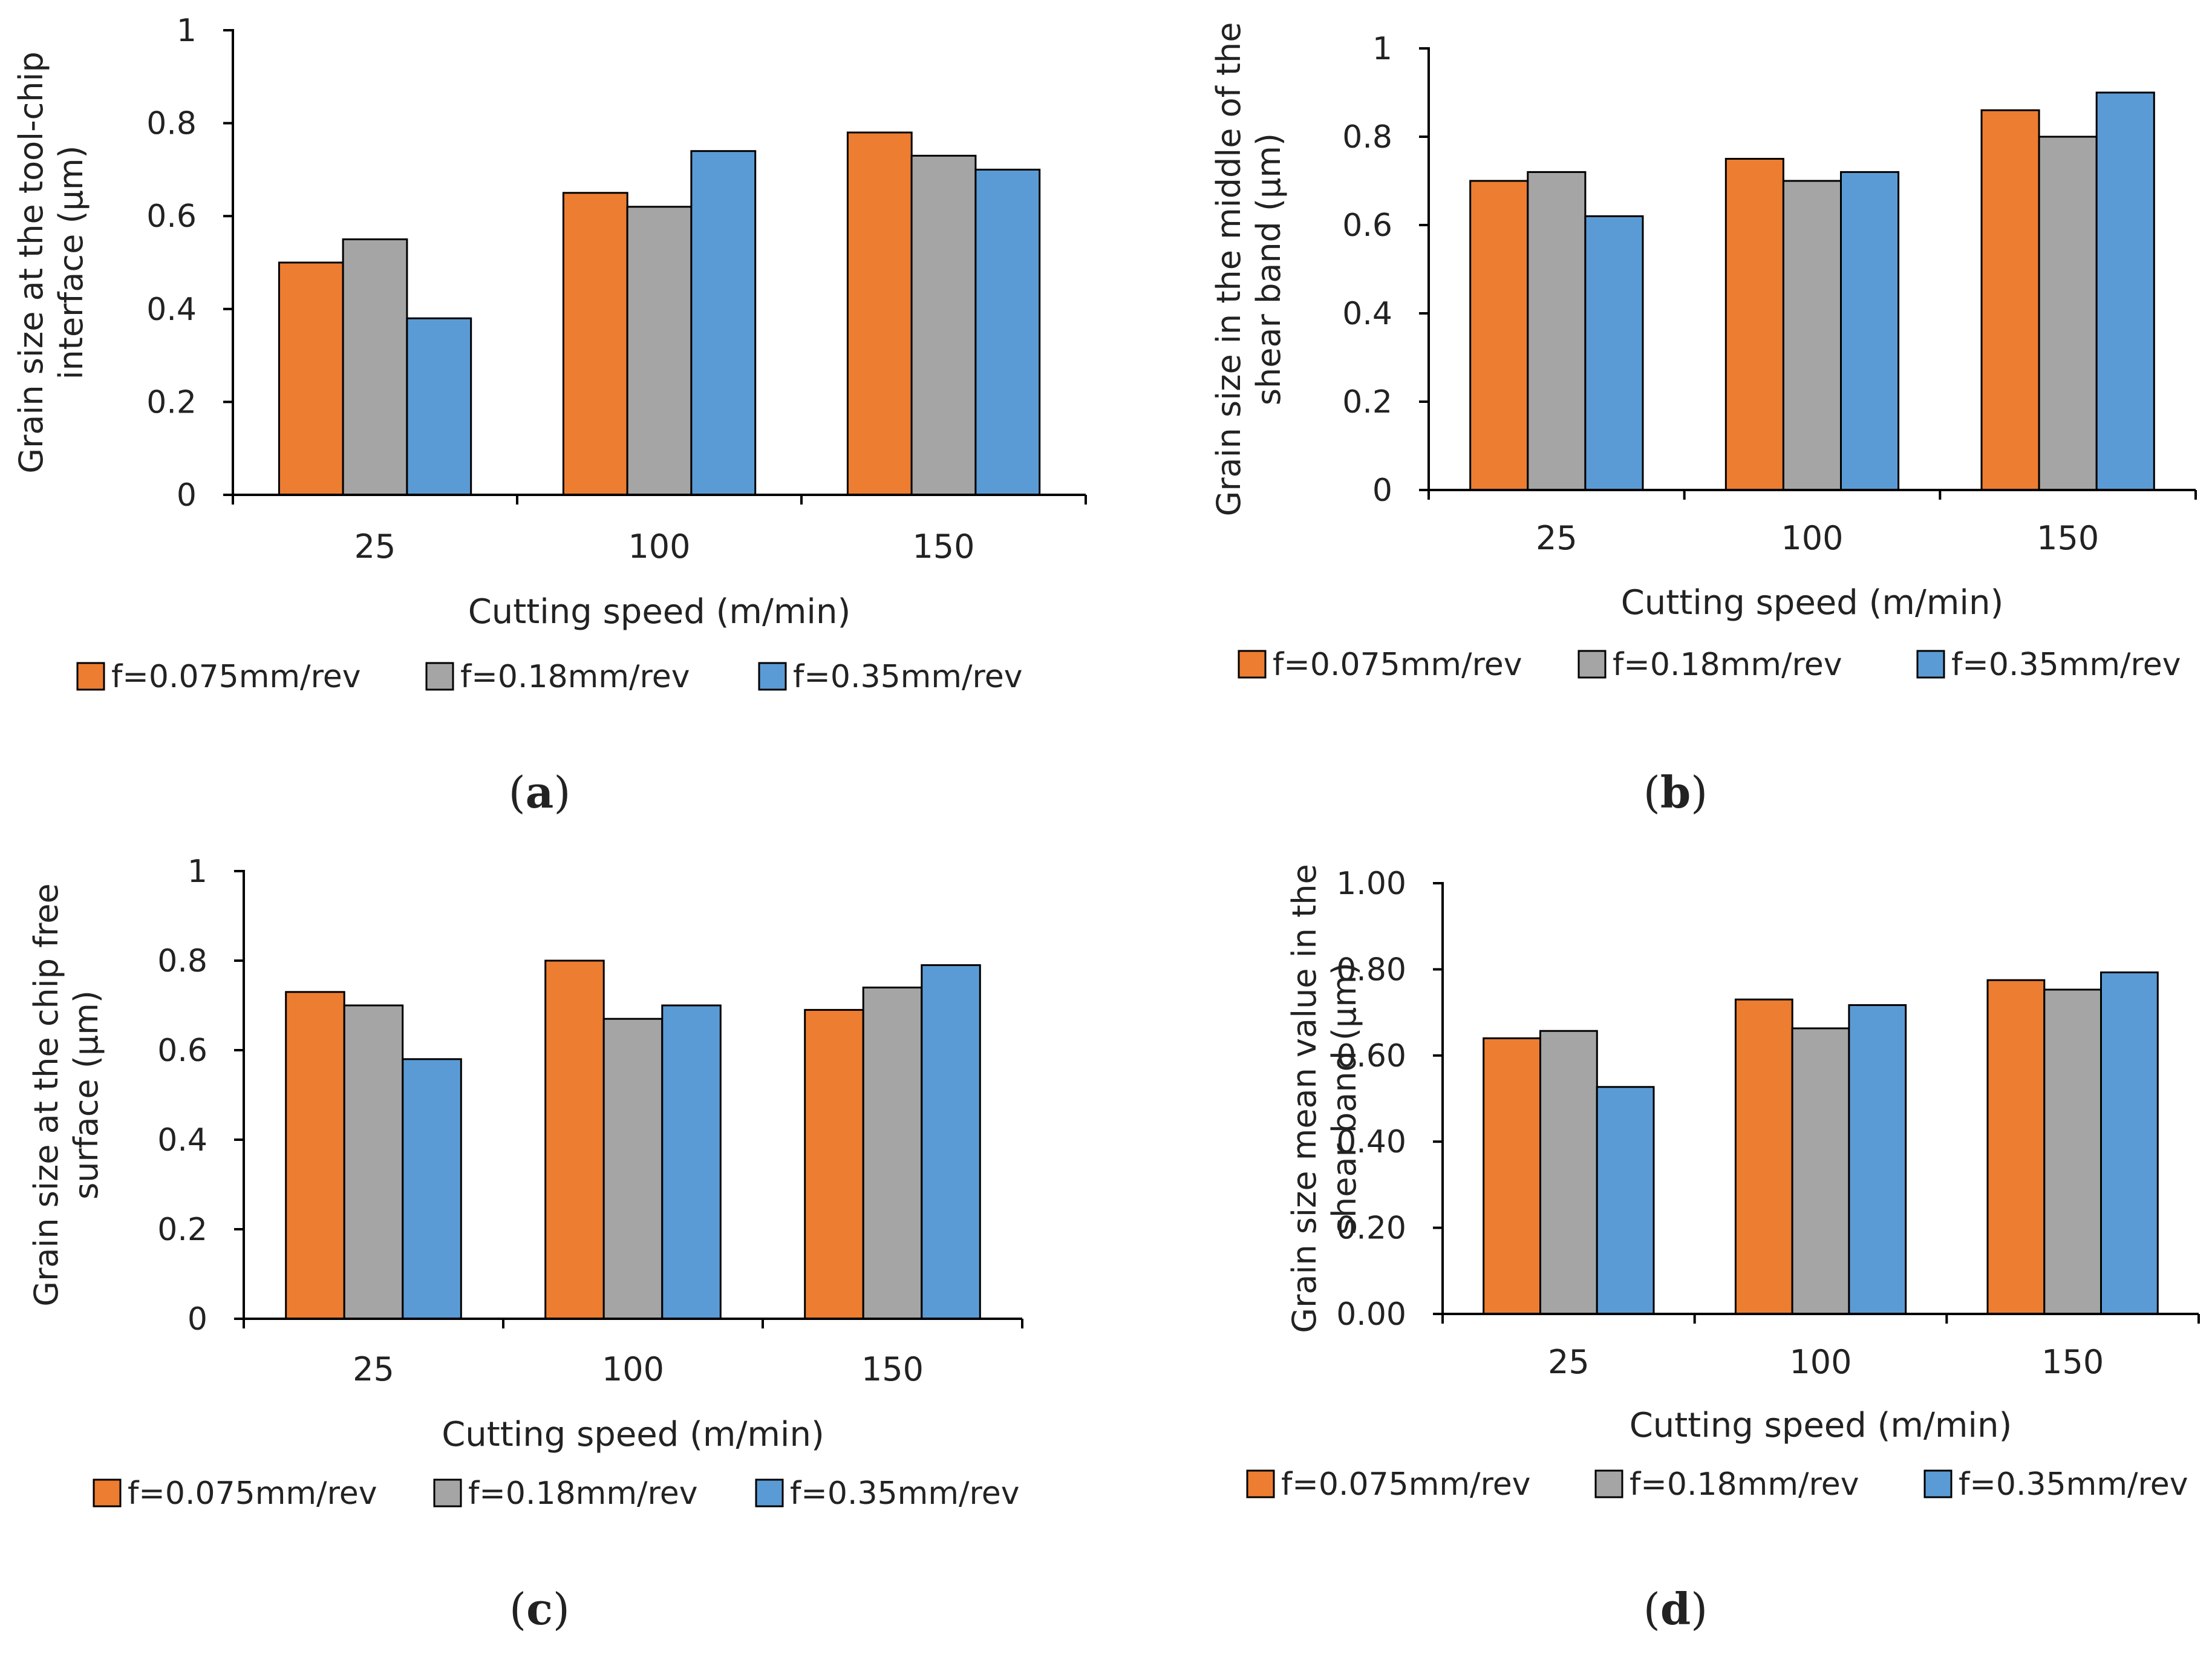 This screenshot has width=2212, height=1666. What do you see at coordinates (1371, 1229) in the screenshot?
I see `y-tick-label: 0.20` at bounding box center [1371, 1229].